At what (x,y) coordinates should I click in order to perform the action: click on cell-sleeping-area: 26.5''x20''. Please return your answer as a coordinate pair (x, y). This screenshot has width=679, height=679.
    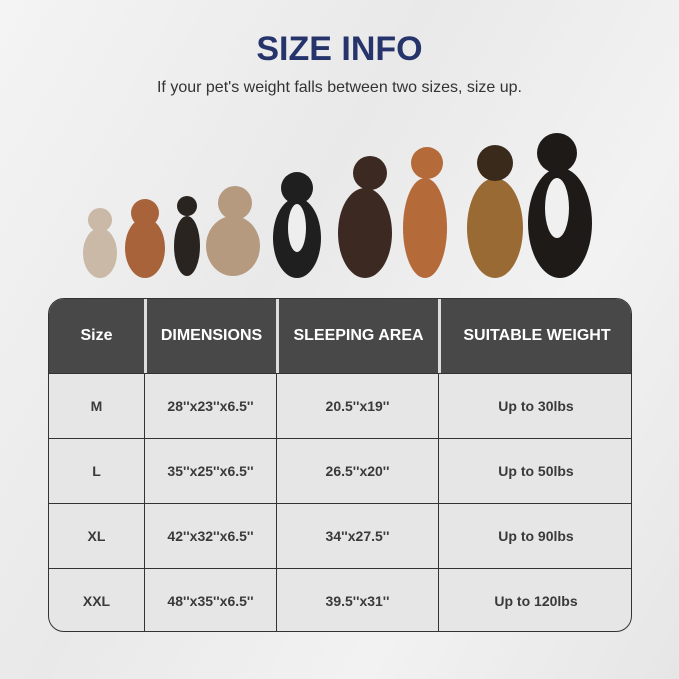
    Looking at the image, I should click on (357, 471).